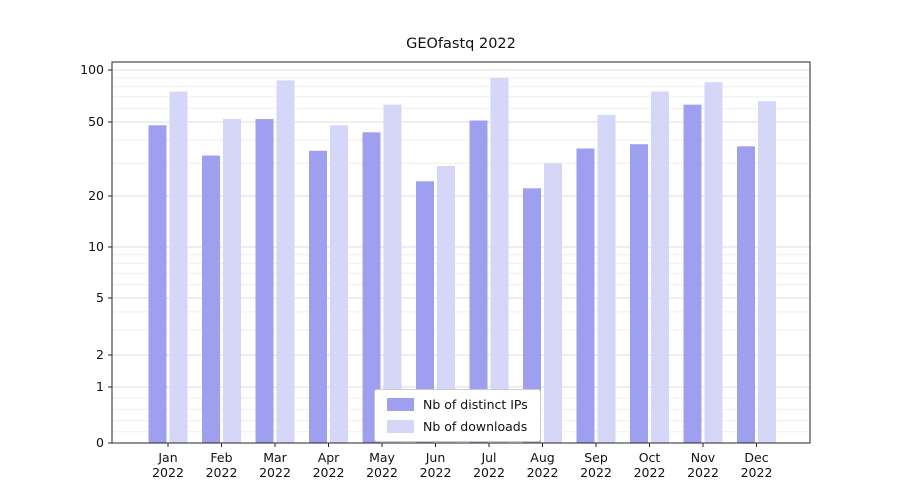 This screenshot has height=500, width=900. Describe the element at coordinates (703, 457) in the screenshot. I see `x-tick-month-nov: Nov` at that location.